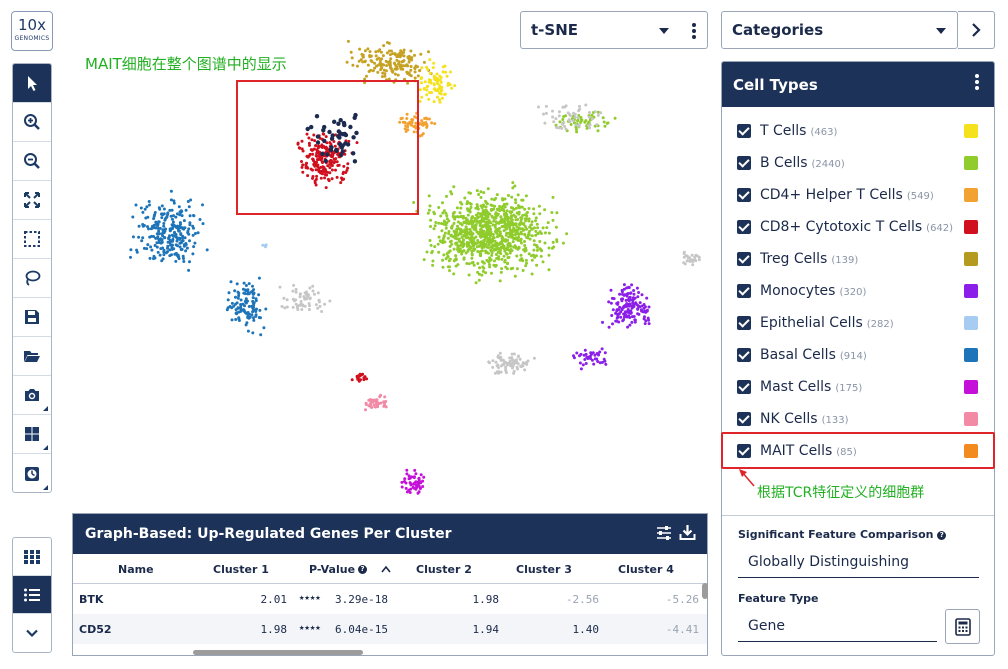  Describe the element at coordinates (705, 591) in the screenshot. I see `vertical-scrollbar` at that location.